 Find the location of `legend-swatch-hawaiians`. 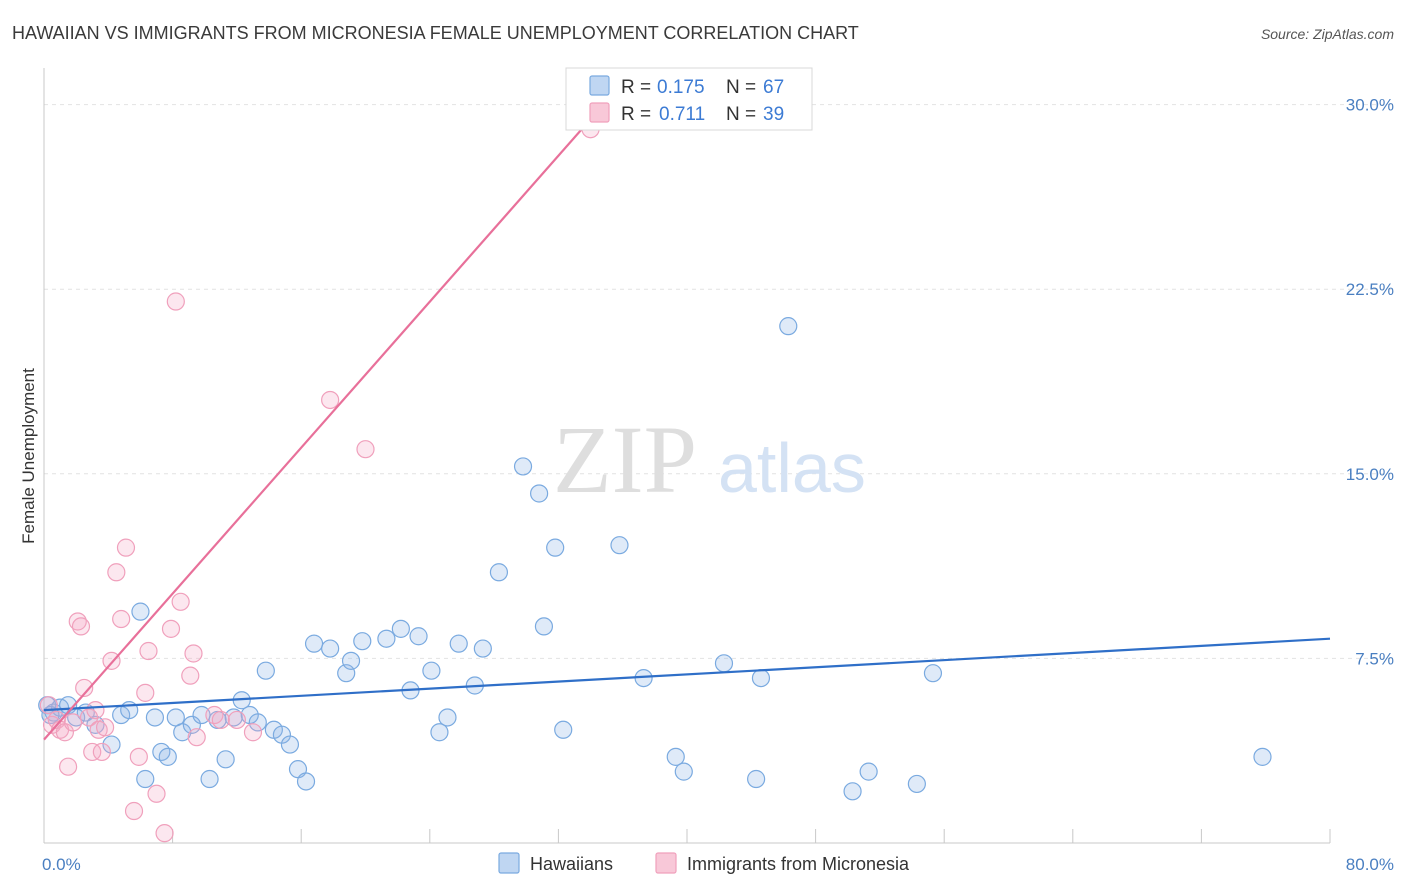

legend-swatch-hawaiians is located at coordinates (599, 85).